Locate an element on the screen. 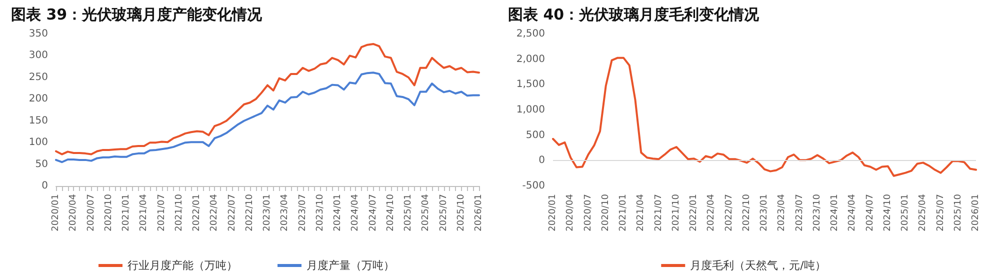 The image size is (997, 278). y-tick-label: 1,000 is located at coordinates (530, 110).